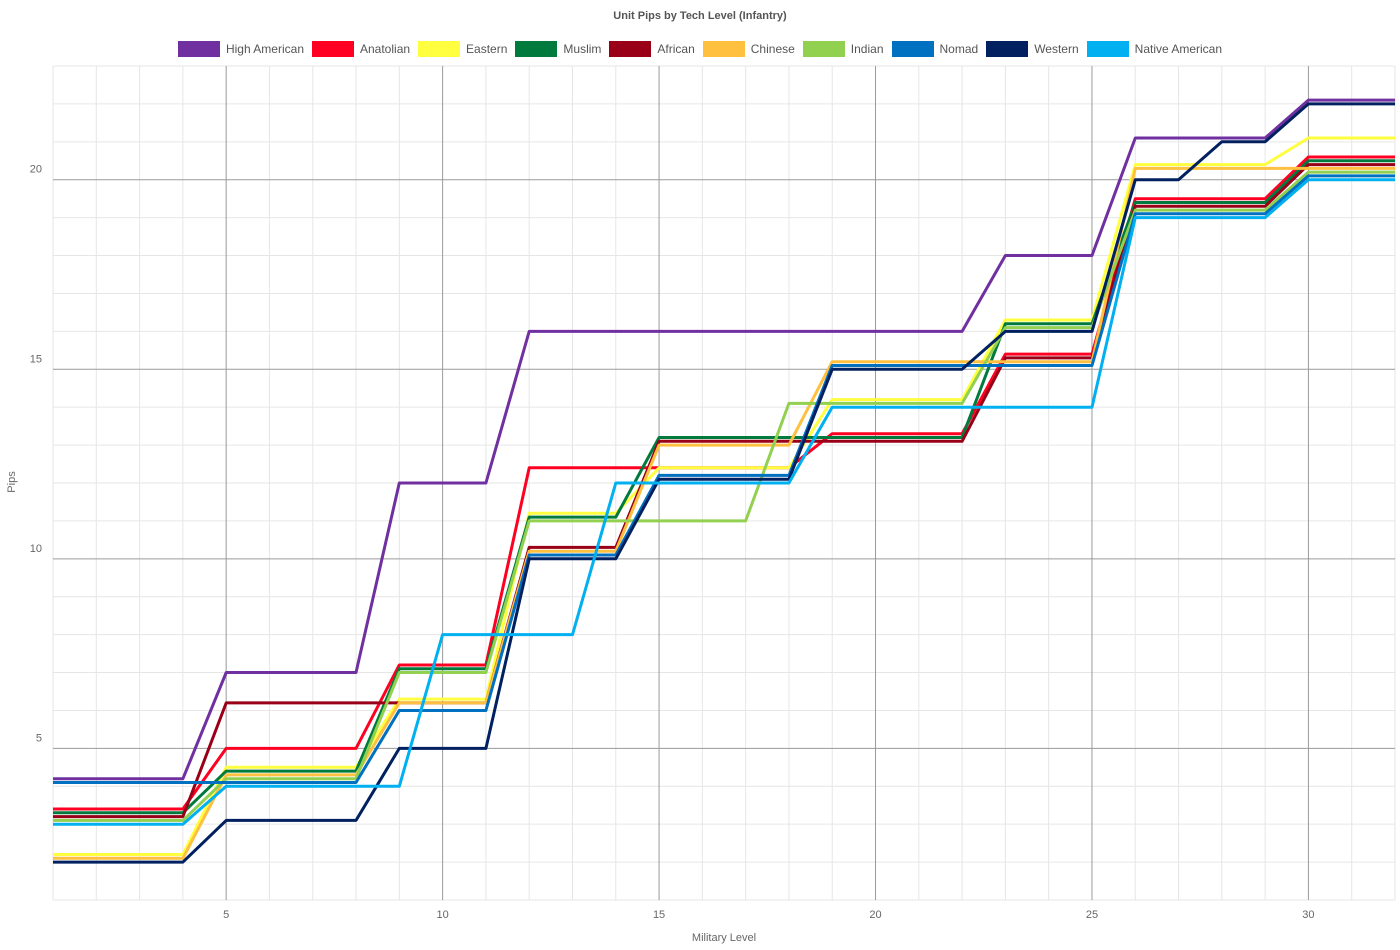 The image size is (1400, 950). I want to click on legend-item-muslim: Muslim, so click(558, 49).